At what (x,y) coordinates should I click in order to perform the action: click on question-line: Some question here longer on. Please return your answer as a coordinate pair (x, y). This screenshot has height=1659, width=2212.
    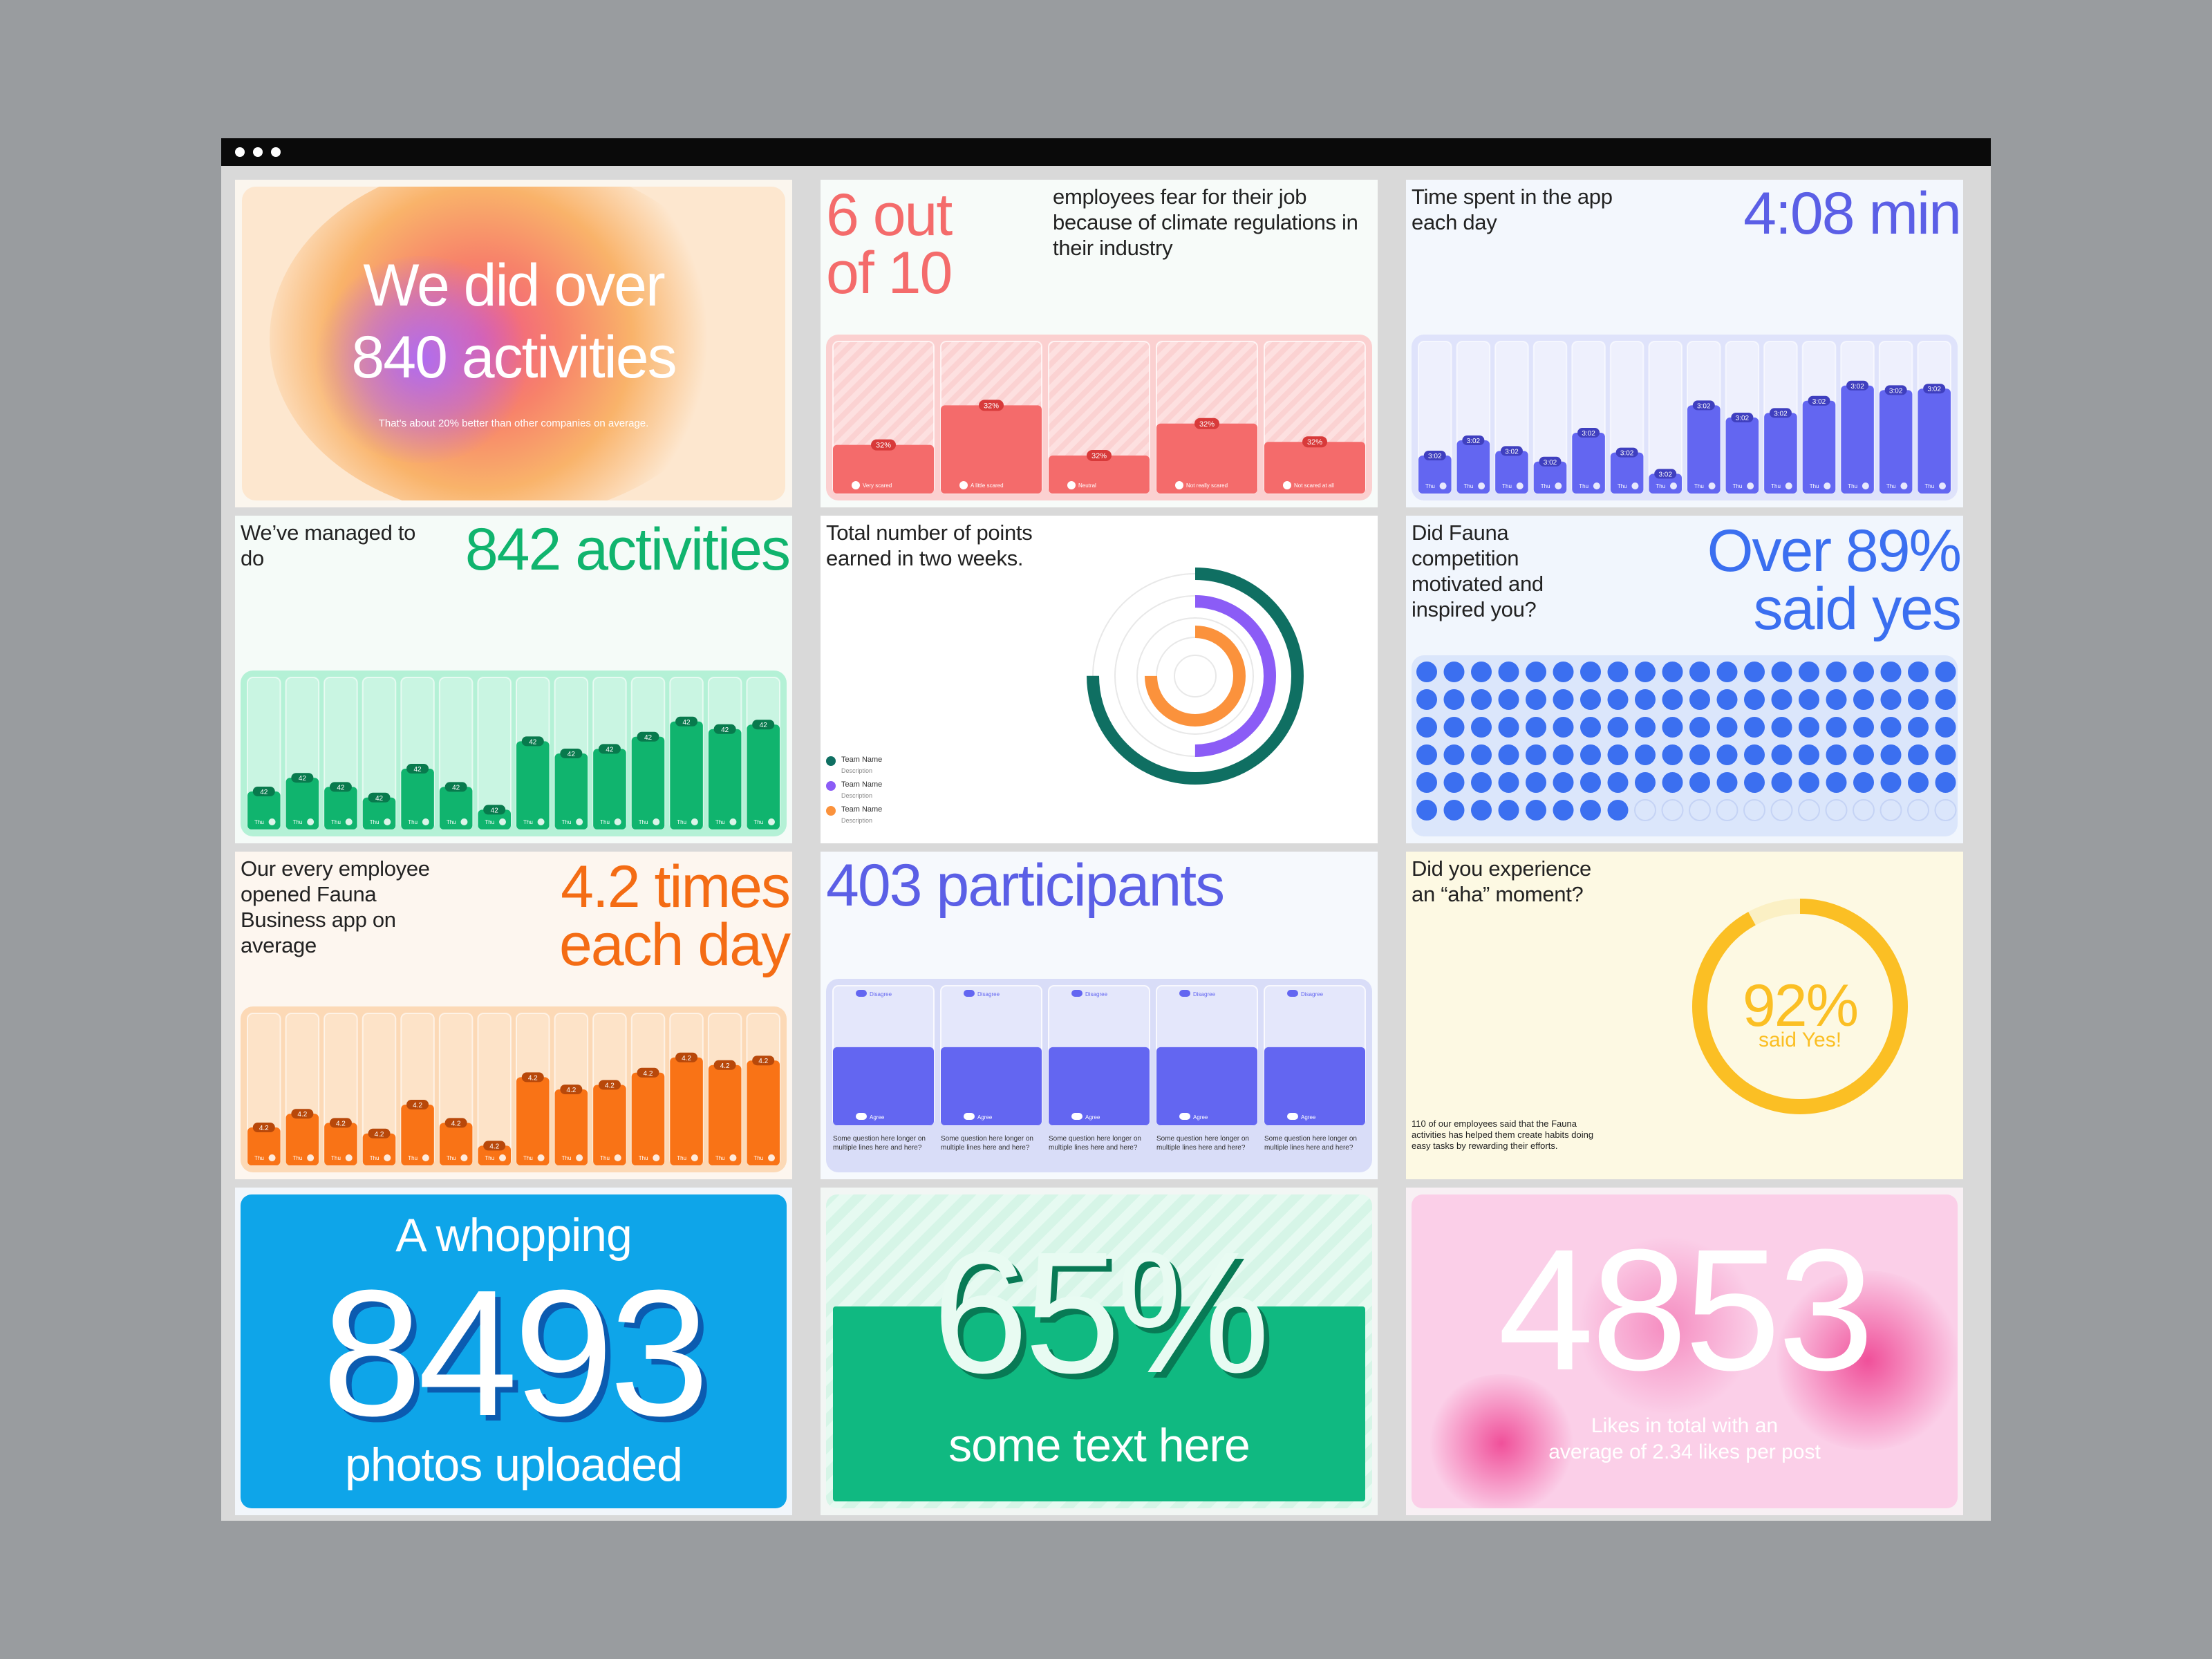
    Looking at the image, I should click on (987, 1139).